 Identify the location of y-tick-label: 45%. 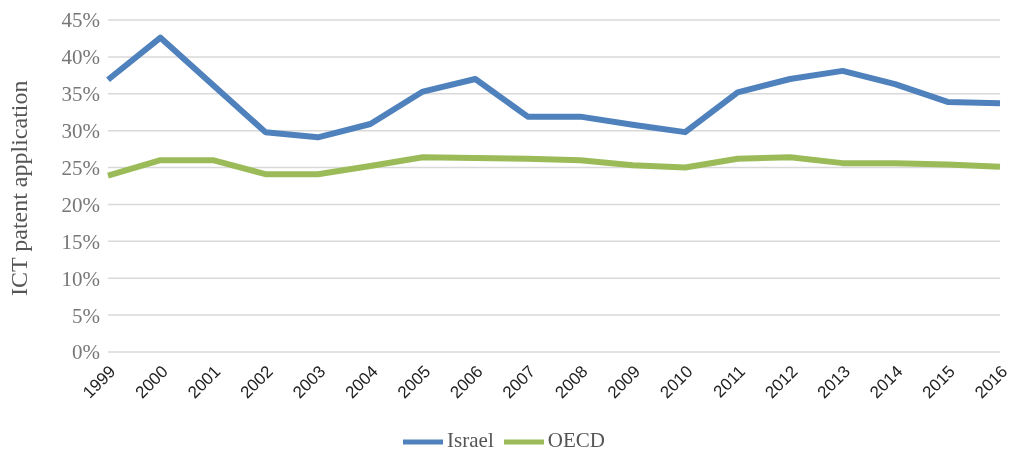
(80, 20).